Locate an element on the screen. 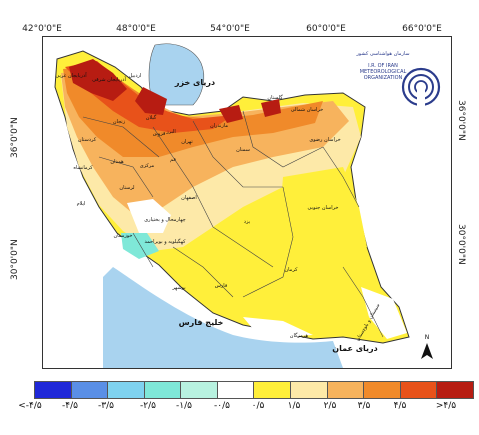 The width and height of the screenshot is (479, 435). province-label: خراسان جنوبی is located at coordinates (323, 208).